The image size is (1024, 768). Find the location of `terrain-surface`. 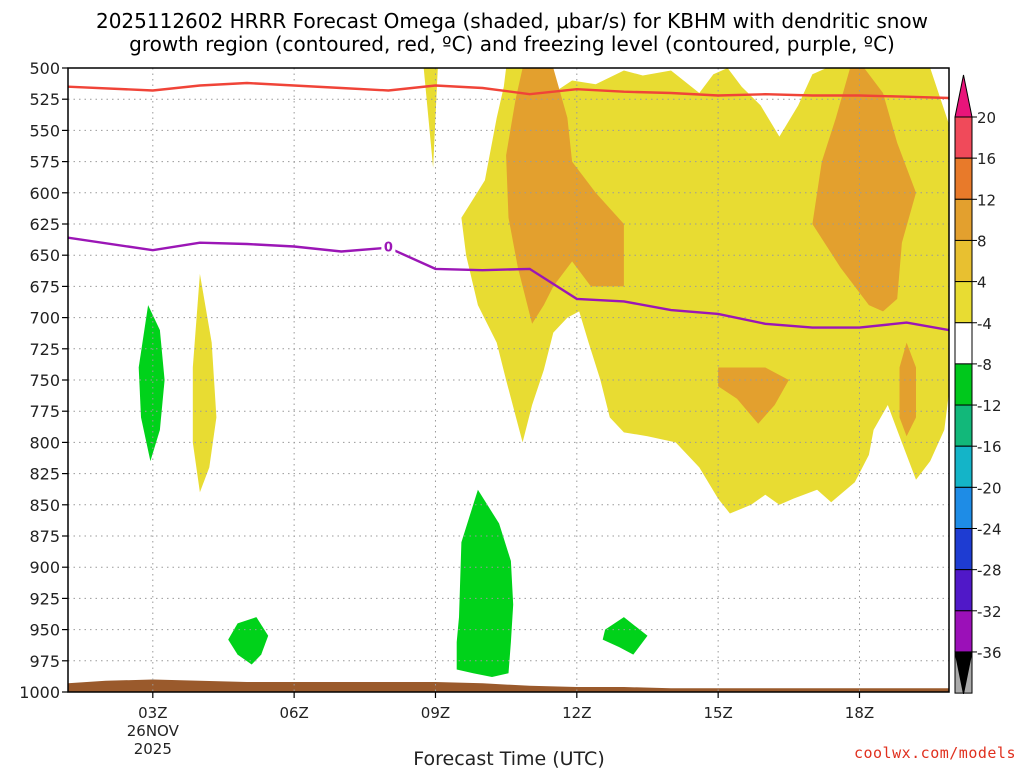

terrain-surface is located at coordinates (508, 685).